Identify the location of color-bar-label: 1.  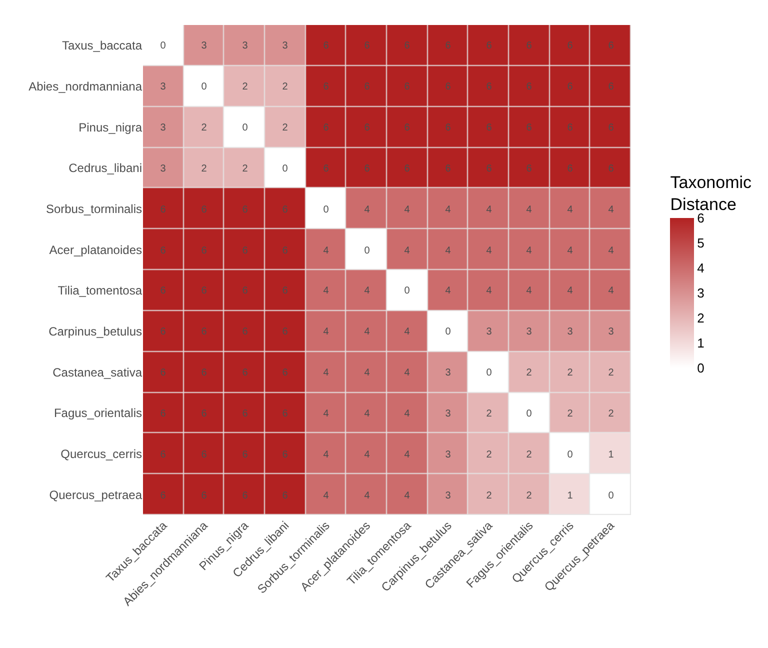
(700, 343).